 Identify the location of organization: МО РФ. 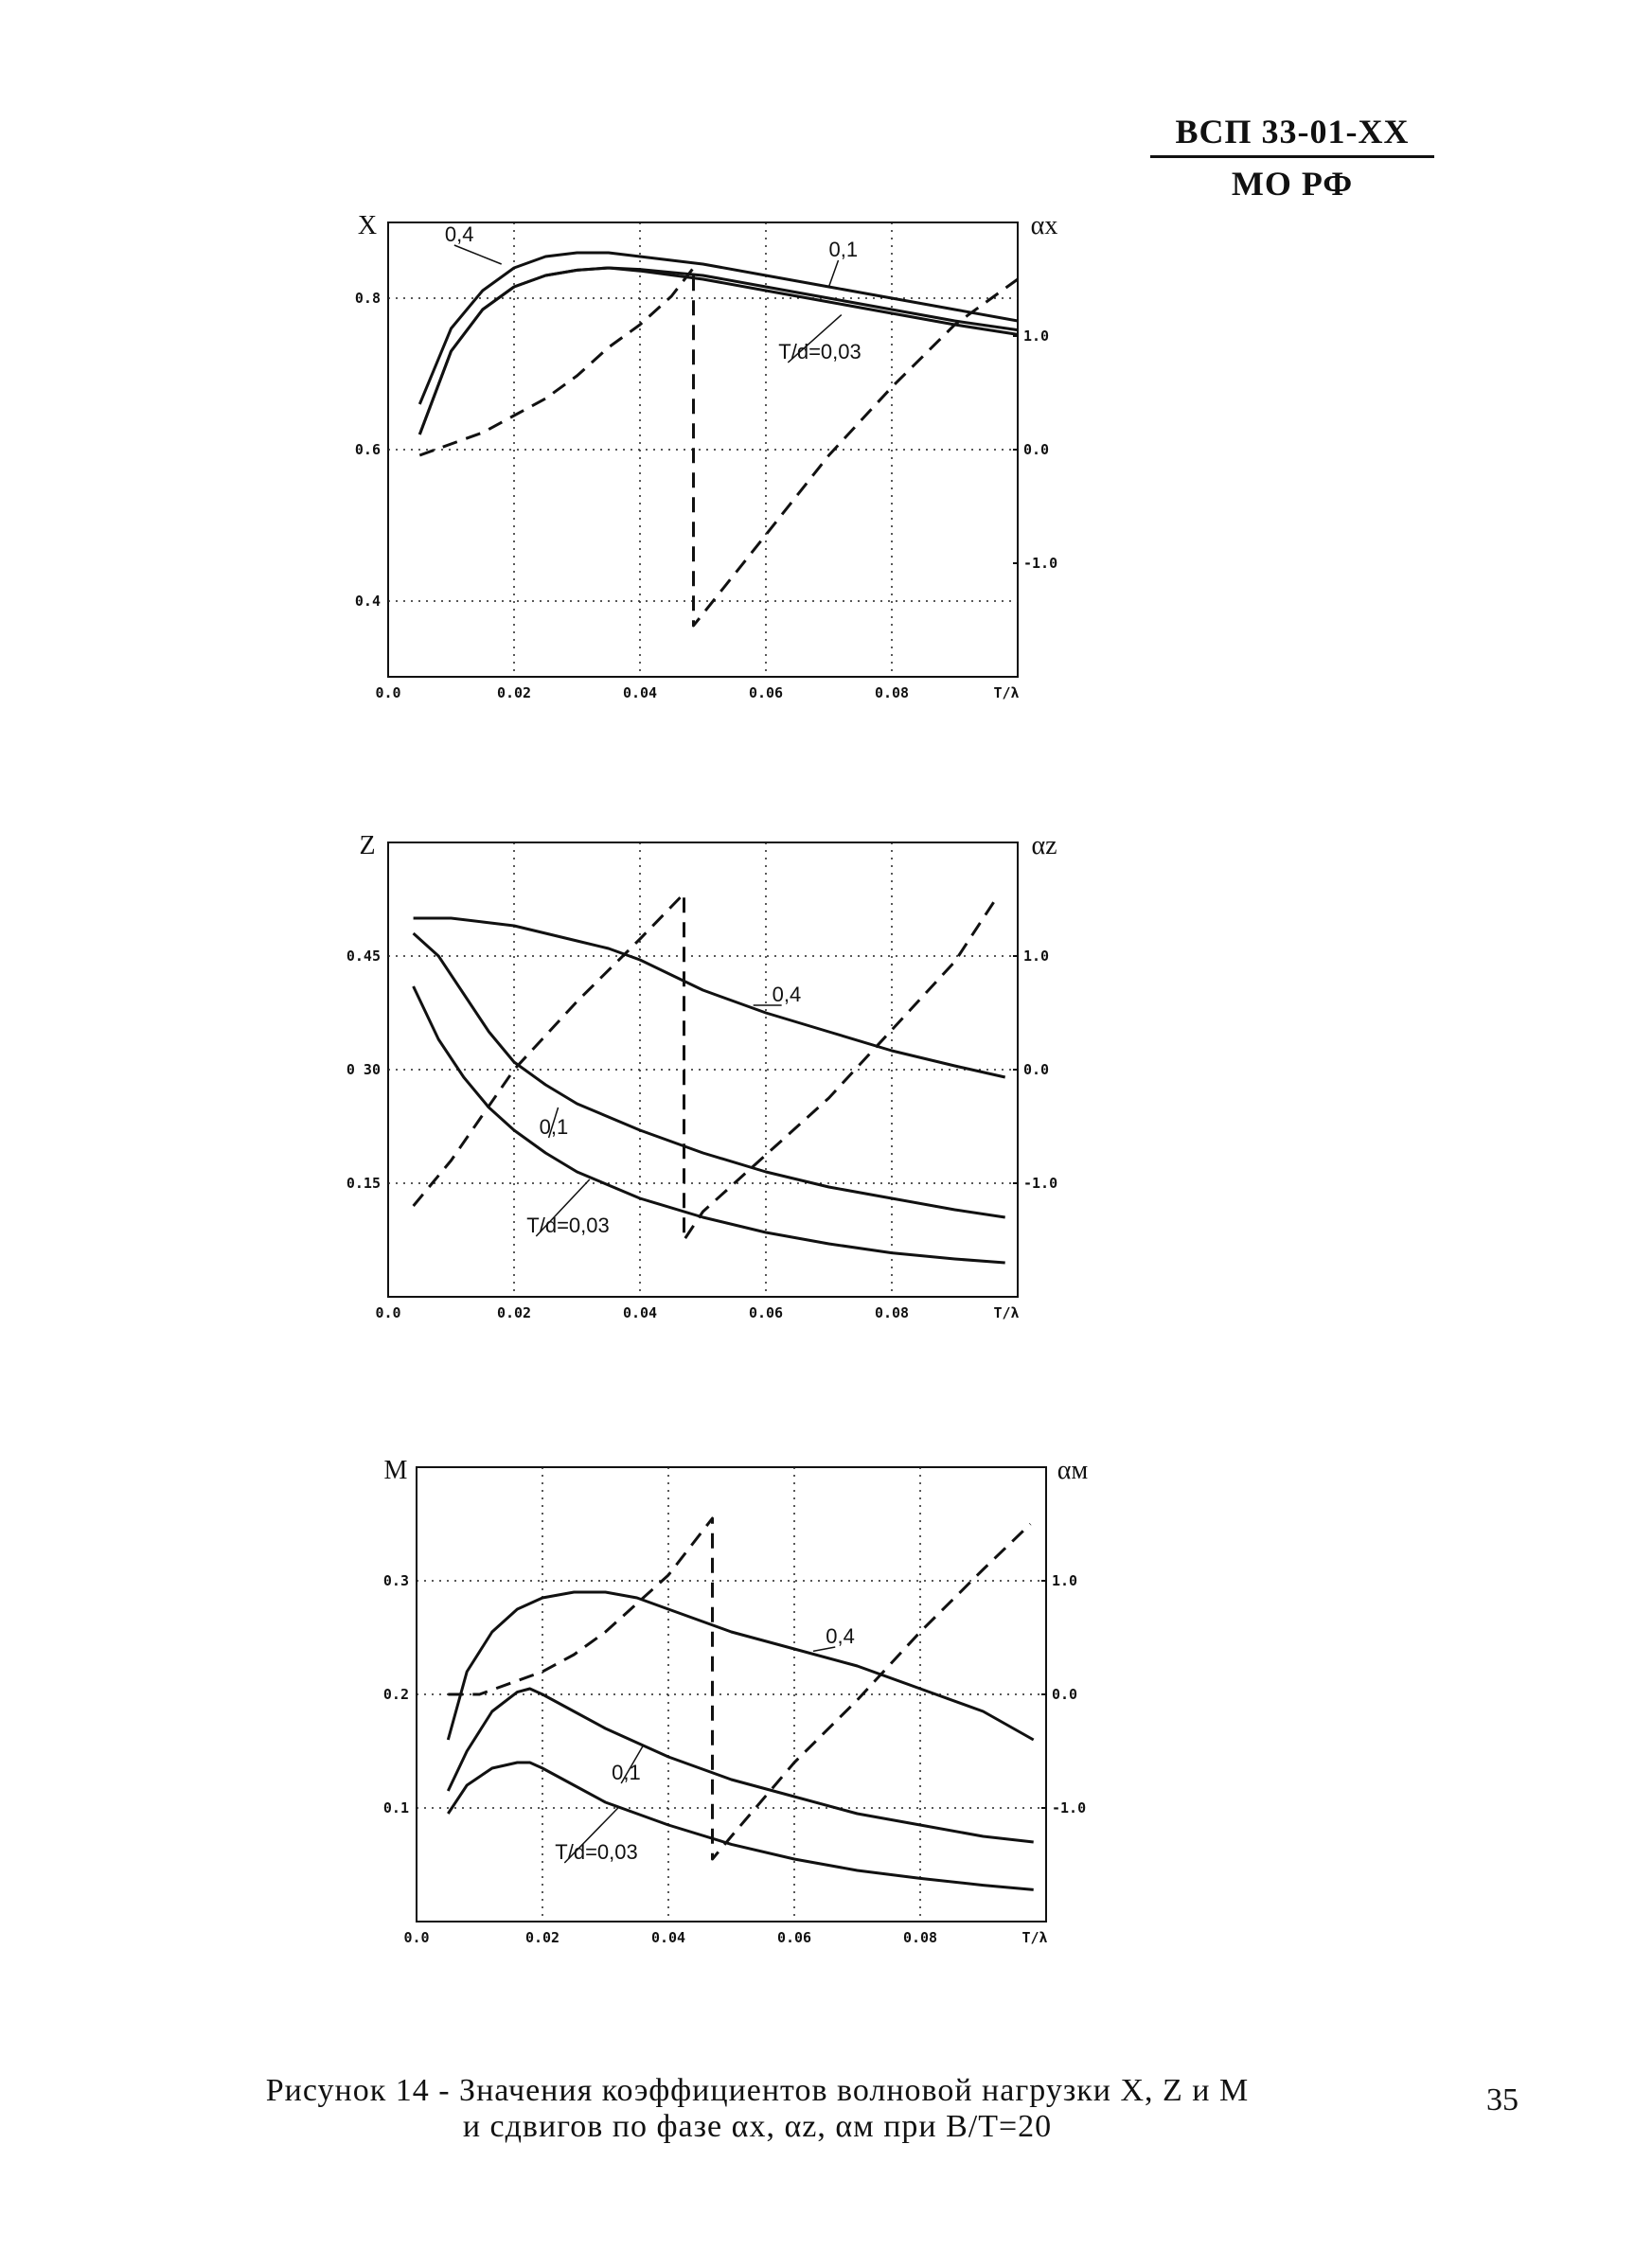
(1292, 184).